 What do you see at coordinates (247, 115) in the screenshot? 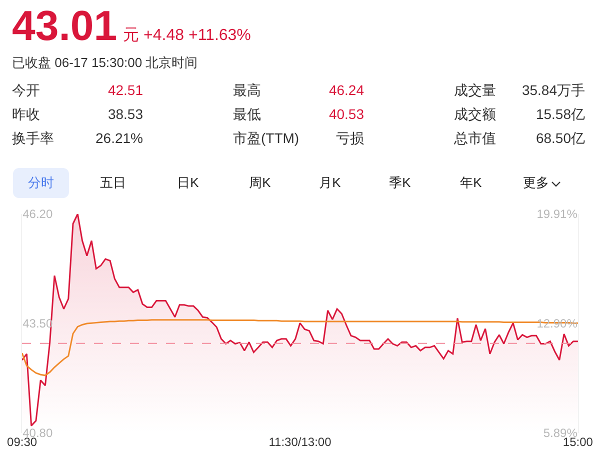
I see `text: 最低` at bounding box center [247, 115].